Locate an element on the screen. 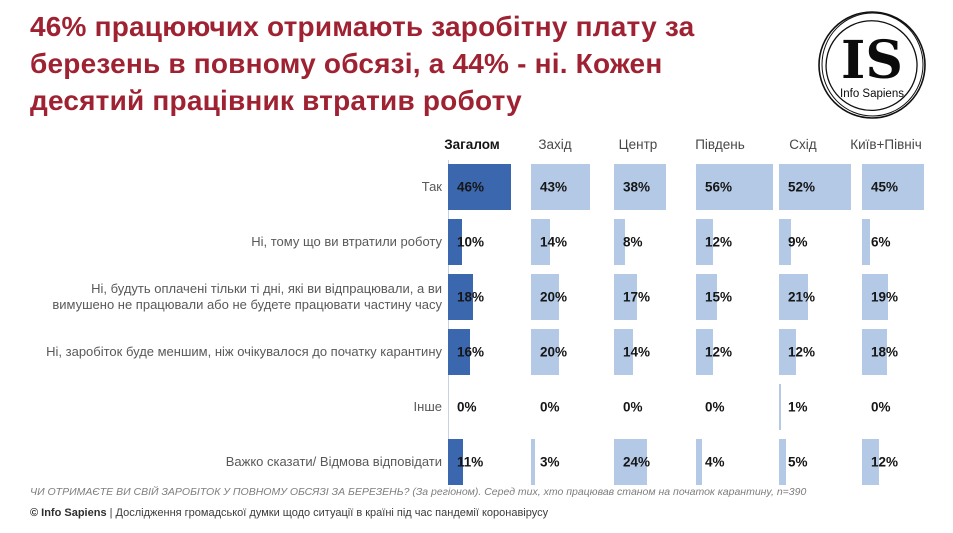 This screenshot has width=953, height=533. value-label: 8% is located at coordinates (633, 241).